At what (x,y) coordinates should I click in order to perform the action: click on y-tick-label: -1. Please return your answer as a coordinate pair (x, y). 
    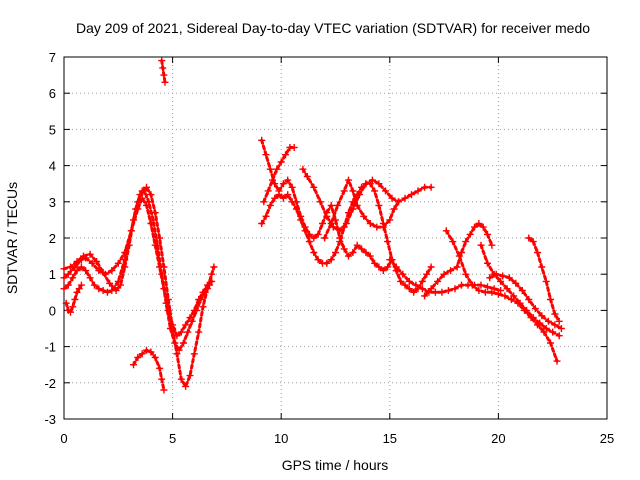
    Looking at the image, I should click on (50, 347).